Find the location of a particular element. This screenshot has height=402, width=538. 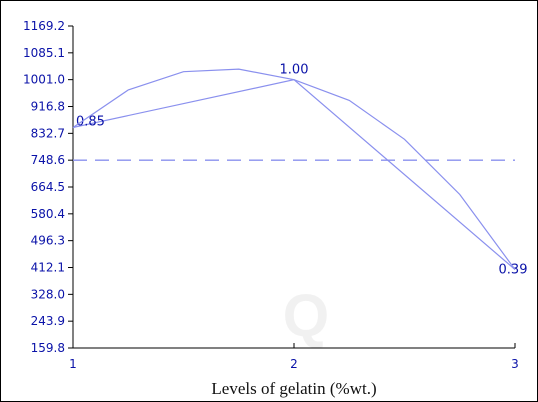

y-tick-label: 1001.0 is located at coordinates (44, 80).